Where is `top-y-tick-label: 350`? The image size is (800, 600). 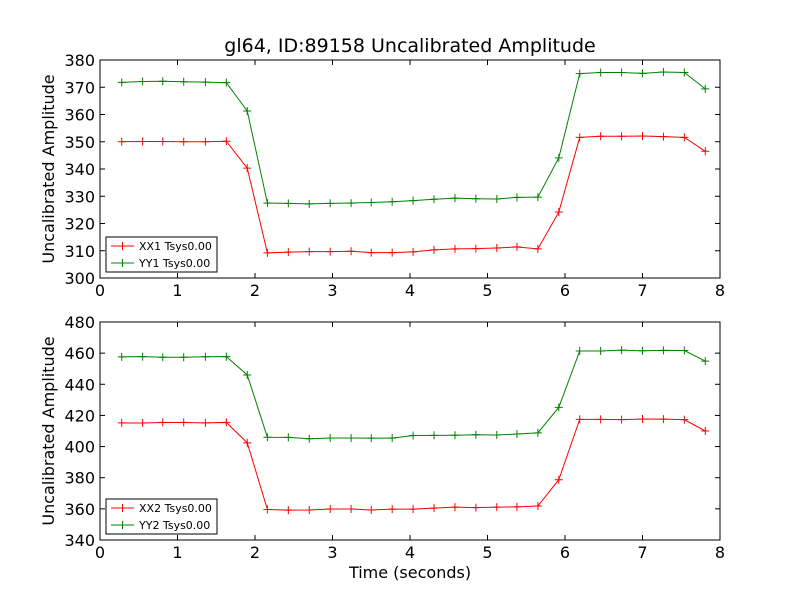 top-y-tick-label: 350 is located at coordinates (79, 142).